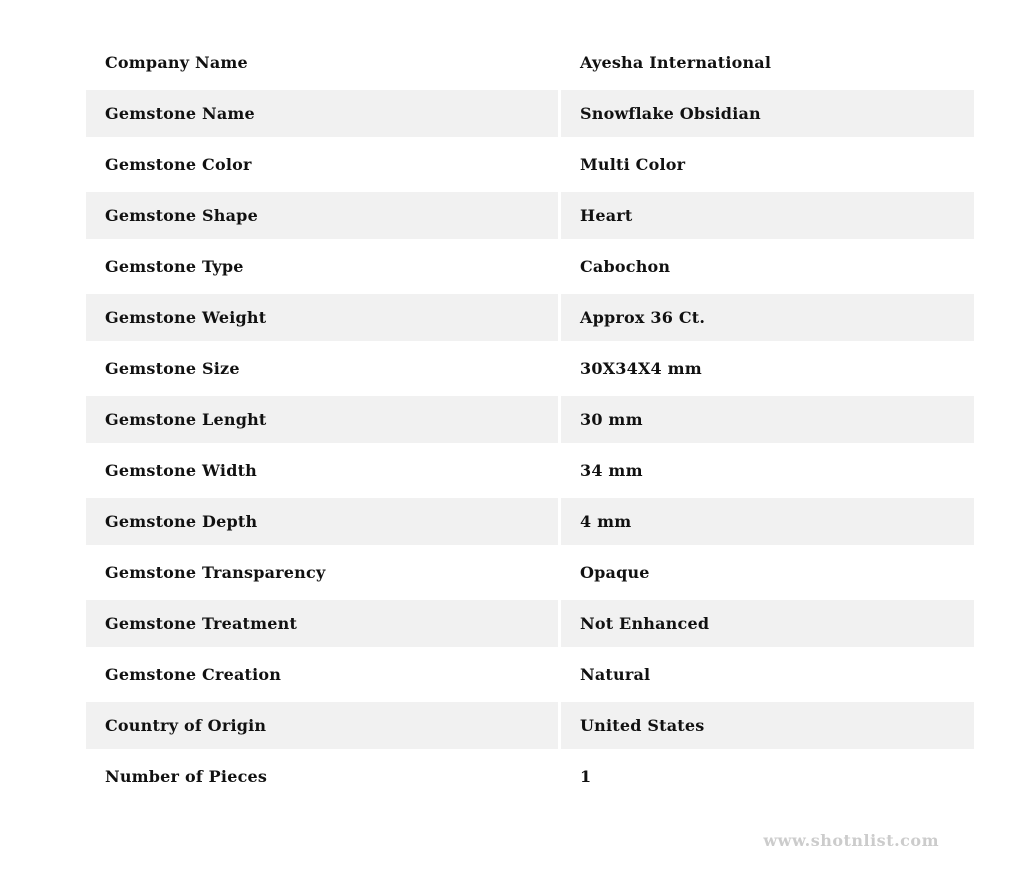  I want to click on row-label: Gemstone Weight, so click(322, 317).